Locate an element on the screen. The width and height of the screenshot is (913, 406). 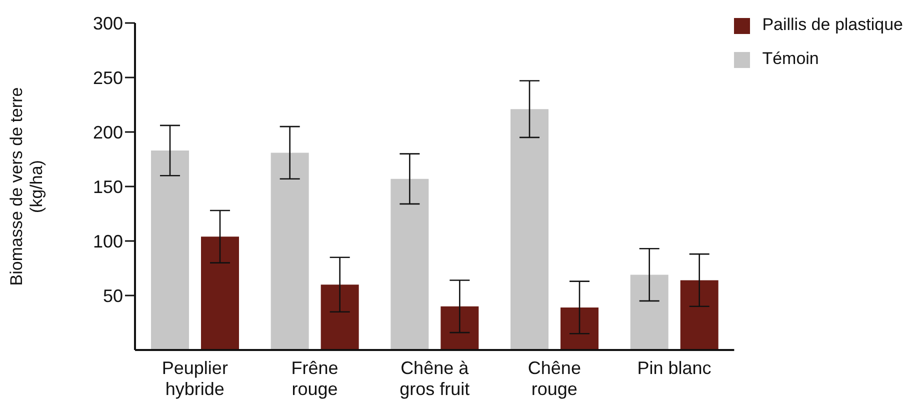
x-tick-label: Pin blanc is located at coordinates (674, 368).